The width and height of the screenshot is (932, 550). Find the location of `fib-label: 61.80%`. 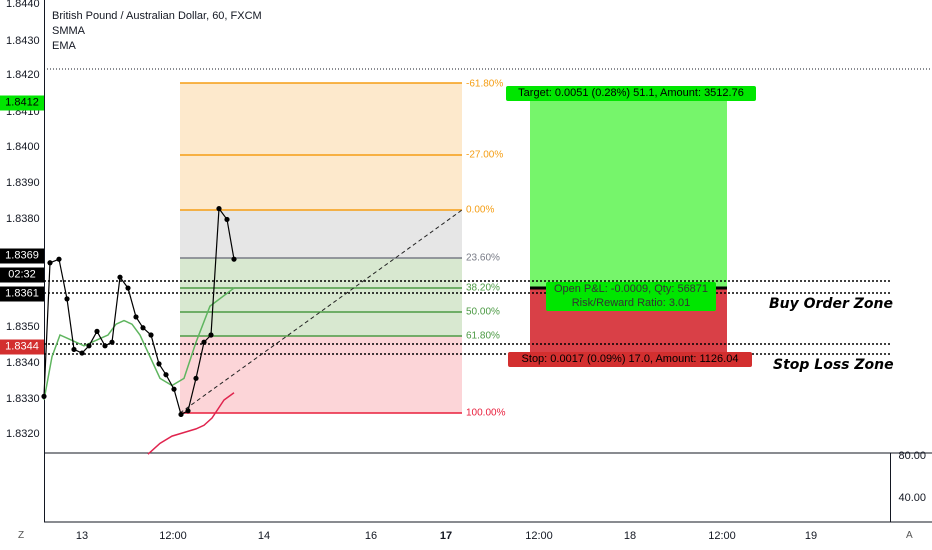

fib-label: 61.80% is located at coordinates (483, 336).